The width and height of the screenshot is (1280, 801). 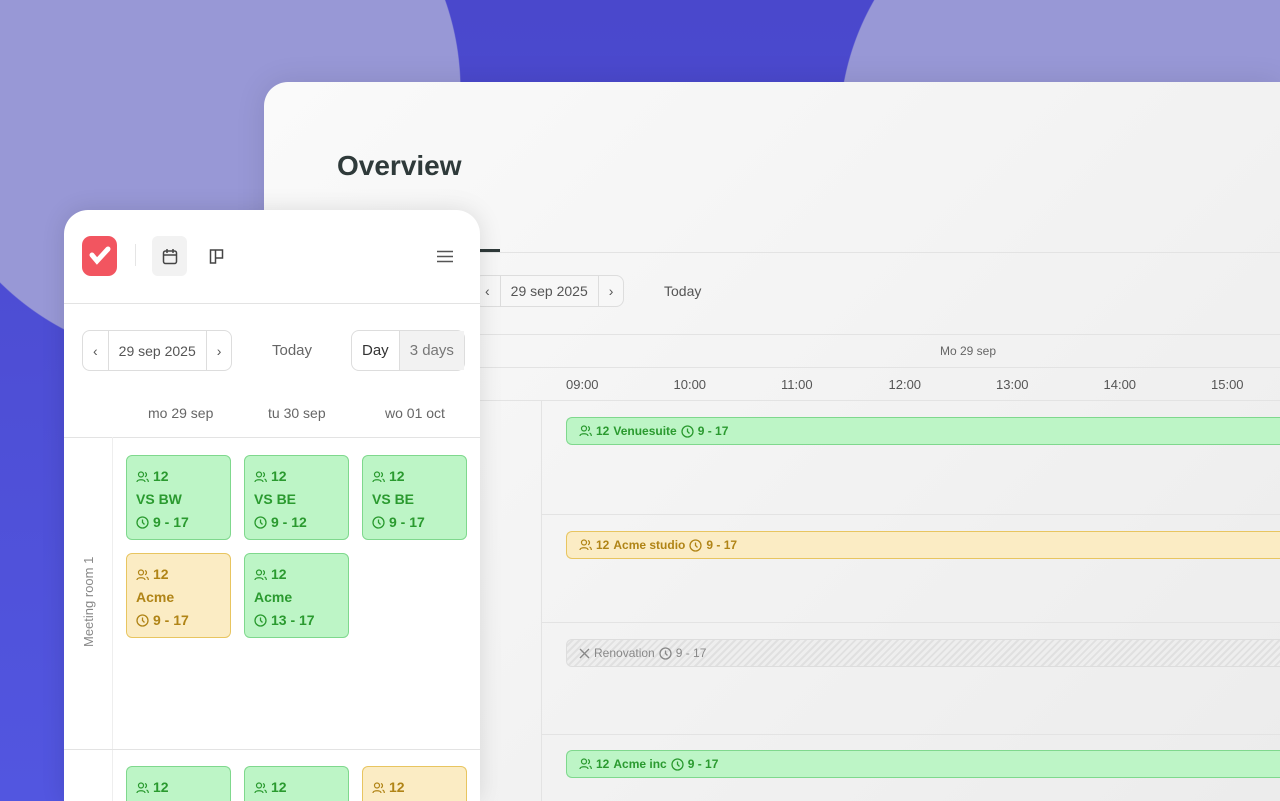 I want to click on board-icon, so click(x=216, y=256).